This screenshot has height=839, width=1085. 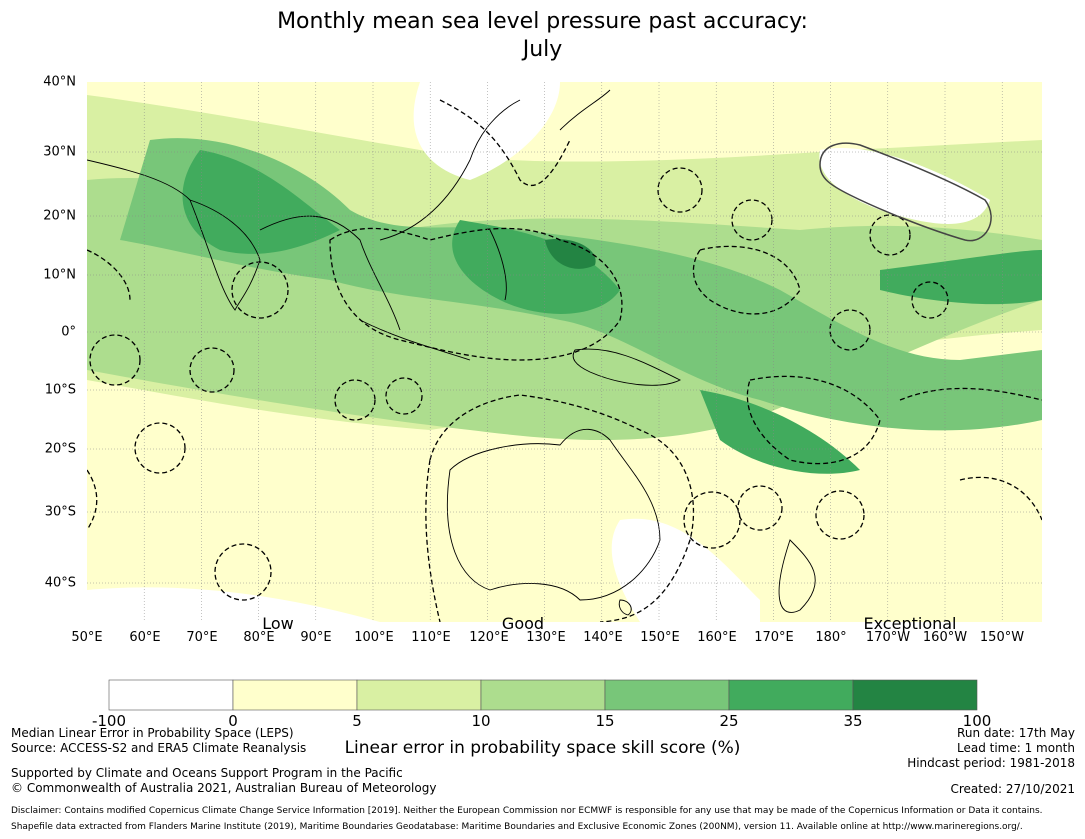 What do you see at coordinates (961, 277) in the screenshot?
I see `skill-patch-north-pacific` at bounding box center [961, 277].